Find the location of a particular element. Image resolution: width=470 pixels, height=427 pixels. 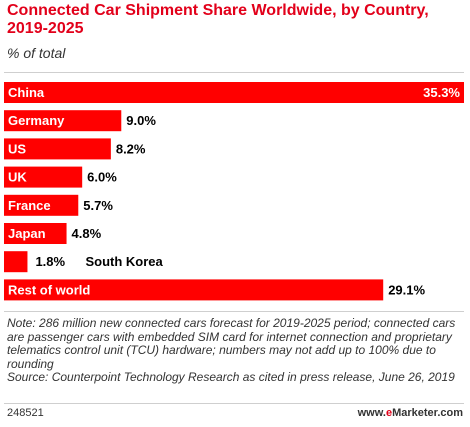

category-label-rest-of-world: Rest of world is located at coordinates (49, 289).